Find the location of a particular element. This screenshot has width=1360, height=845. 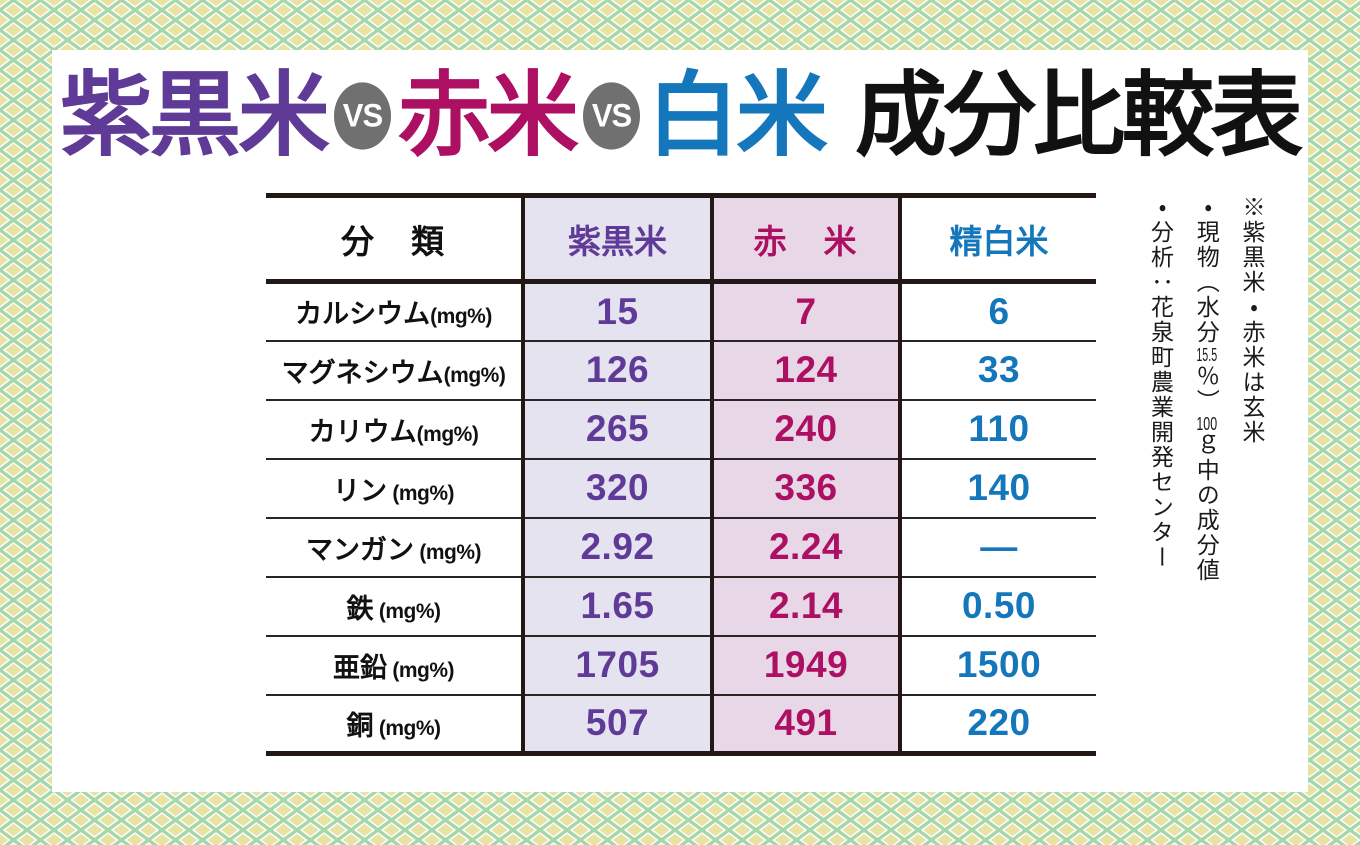

row-label: リン (mg%) is located at coordinates (394, 488).